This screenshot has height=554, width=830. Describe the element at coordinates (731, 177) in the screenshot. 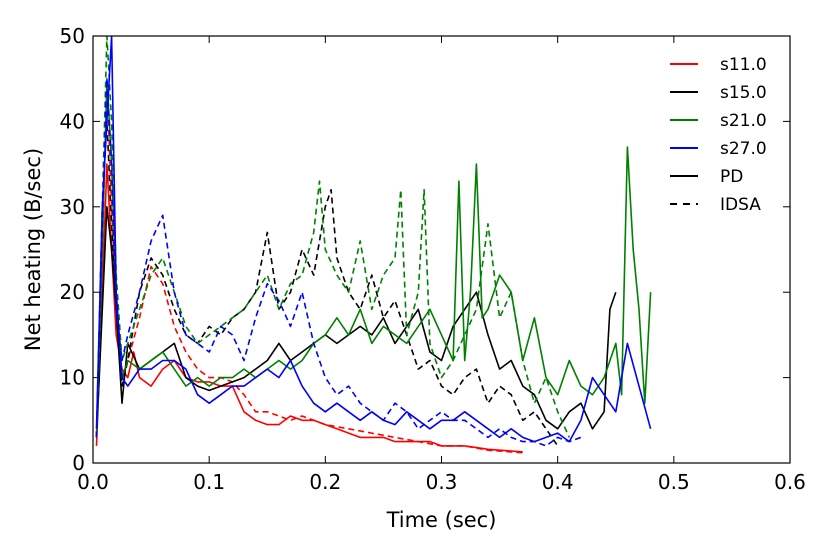

I see `legend-label-pd: PD` at that location.